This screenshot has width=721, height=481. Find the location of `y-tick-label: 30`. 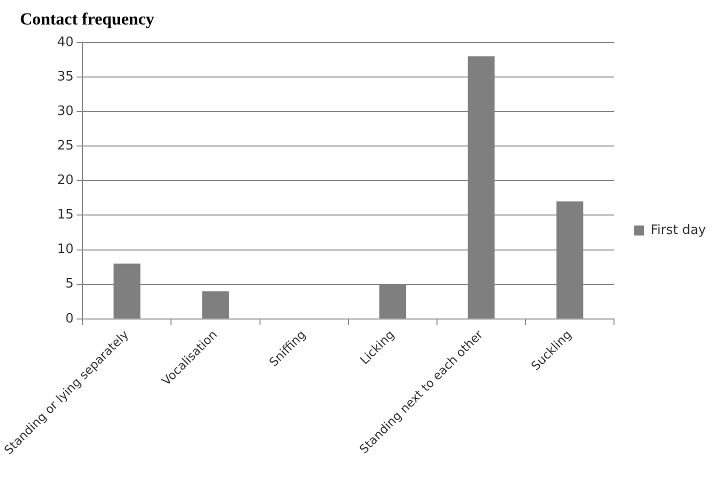

y-tick-label: 30 is located at coordinates (65, 111).